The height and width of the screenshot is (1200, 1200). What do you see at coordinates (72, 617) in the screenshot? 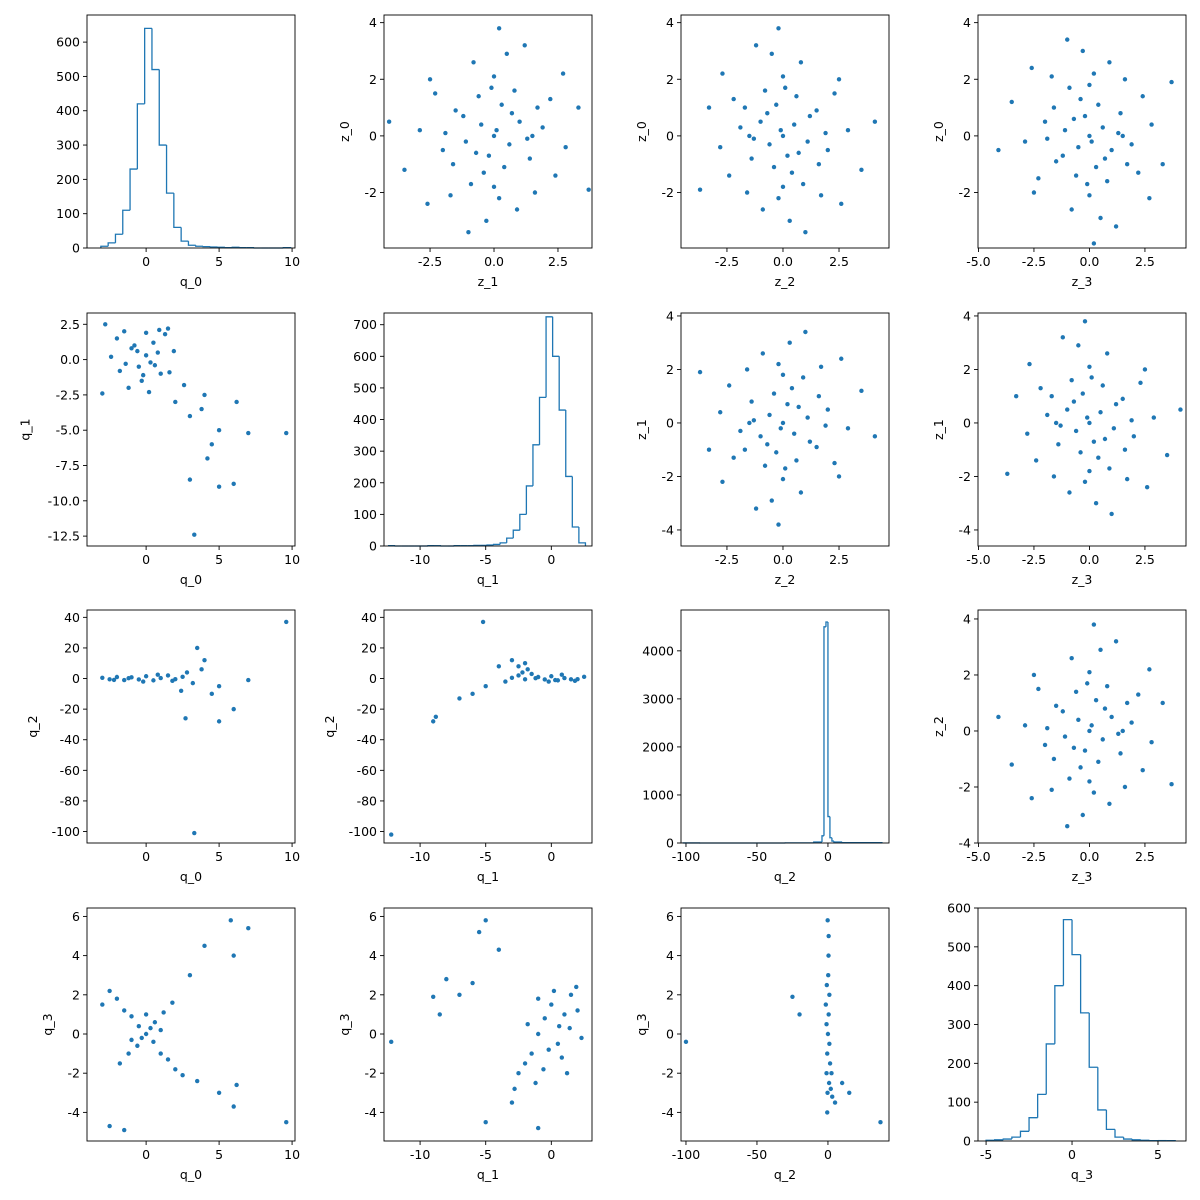
I see `y-tick-label: 40` at bounding box center [72, 617].